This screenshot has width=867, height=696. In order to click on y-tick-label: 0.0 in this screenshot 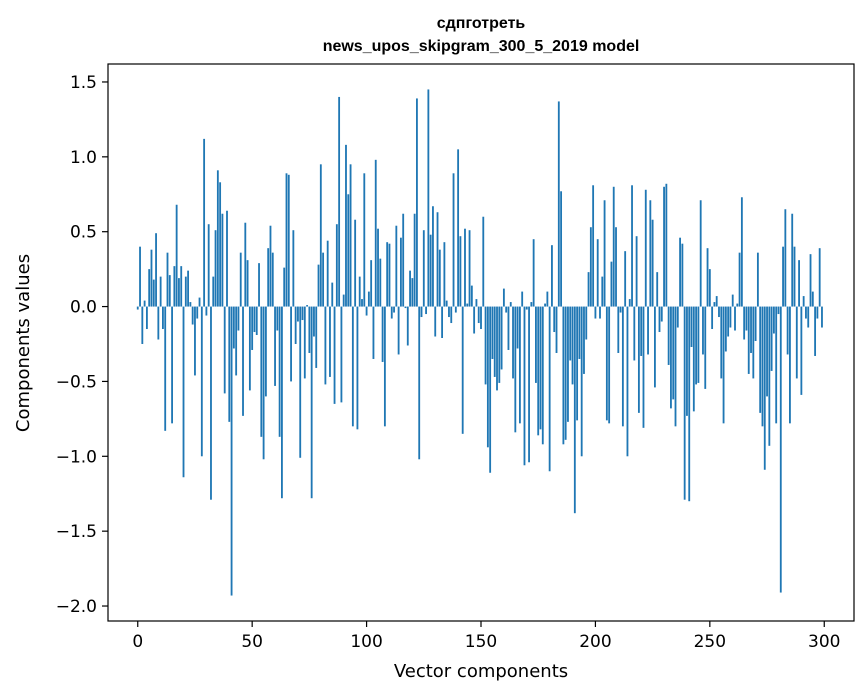, I will do `click(83, 308)`.